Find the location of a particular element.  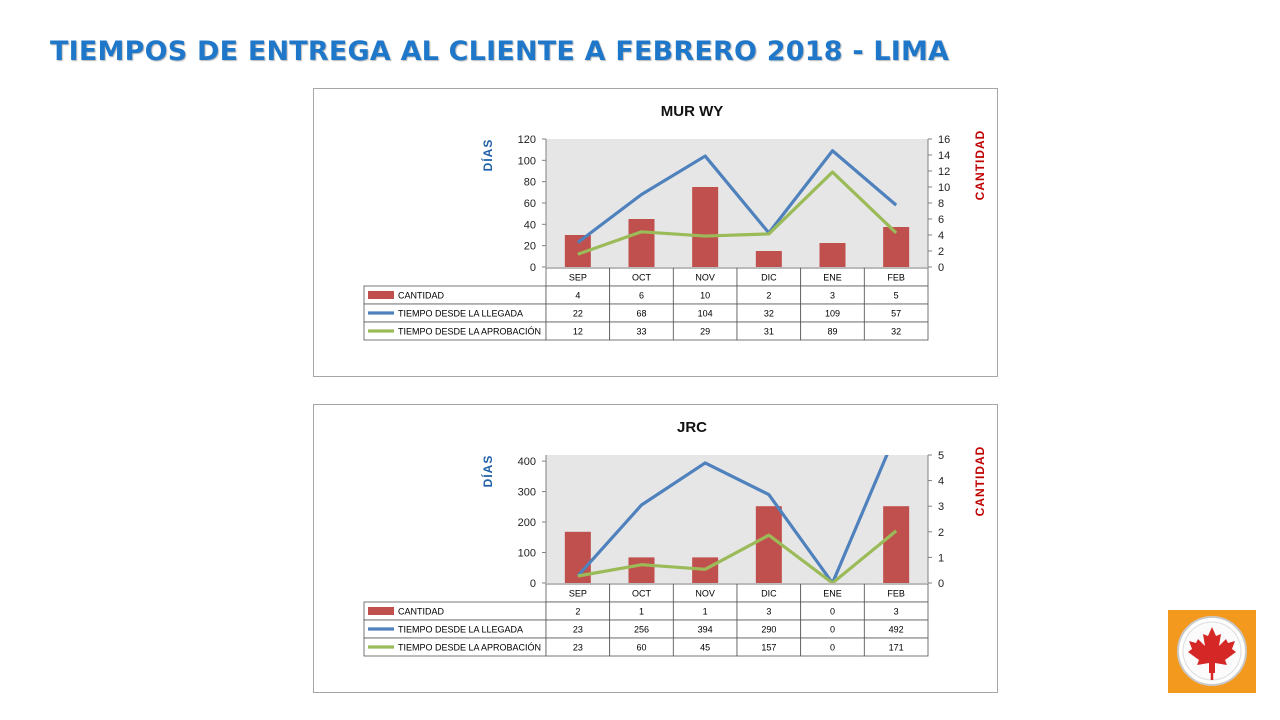

table-value: 492 is located at coordinates (896, 630).